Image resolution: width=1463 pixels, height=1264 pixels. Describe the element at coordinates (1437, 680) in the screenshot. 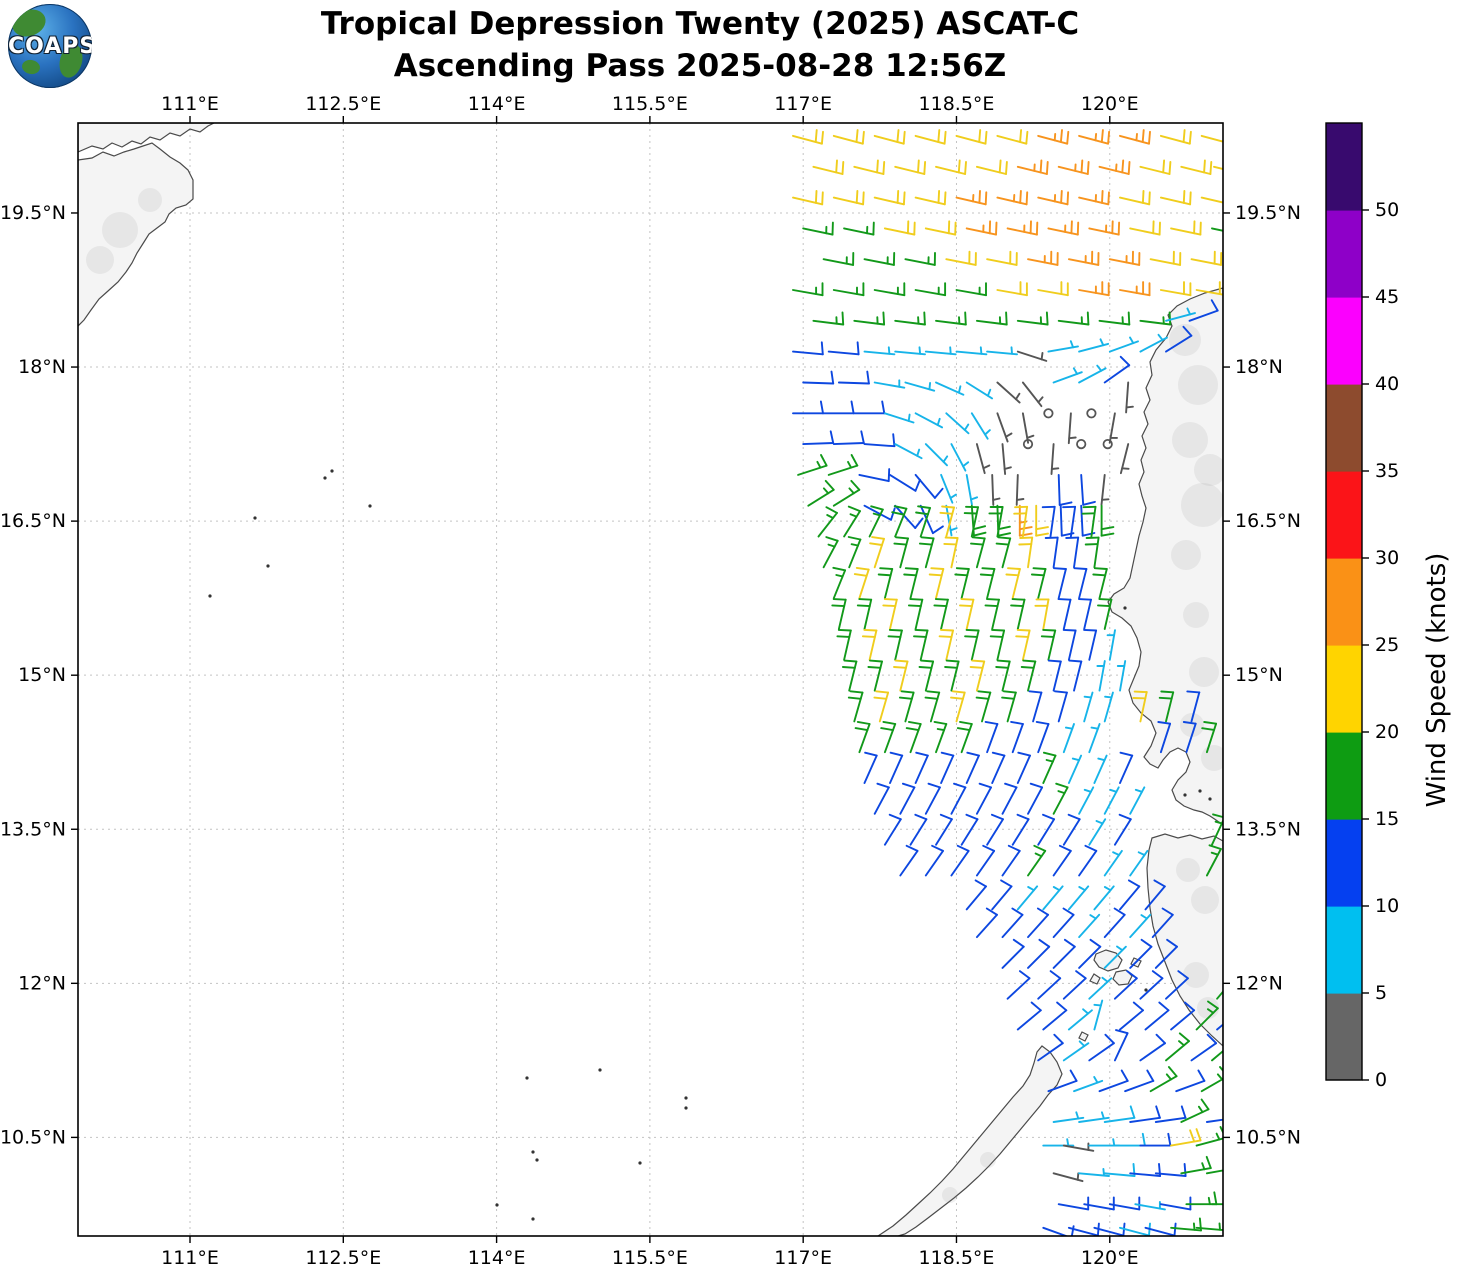

I see `colorbar-axis-label: Wind Speed (knots)` at that location.